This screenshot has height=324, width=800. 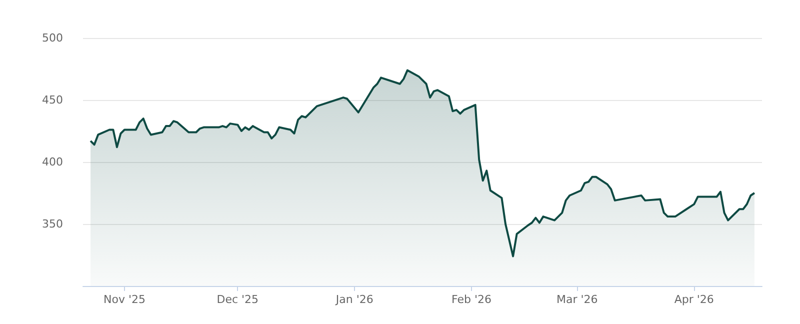 I want to click on x-tick-label: Mar '26, so click(x=577, y=299).